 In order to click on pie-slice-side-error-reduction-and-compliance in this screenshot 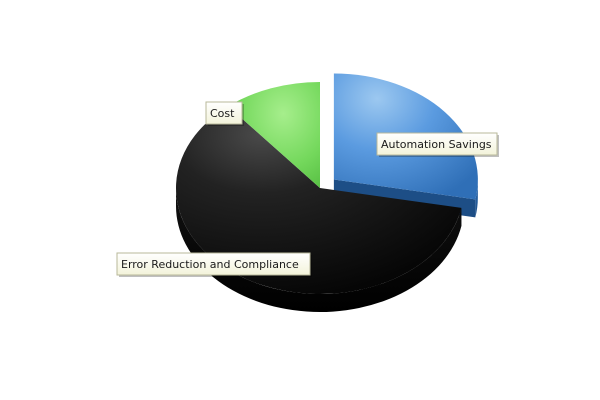, I will do `click(319, 250)`.